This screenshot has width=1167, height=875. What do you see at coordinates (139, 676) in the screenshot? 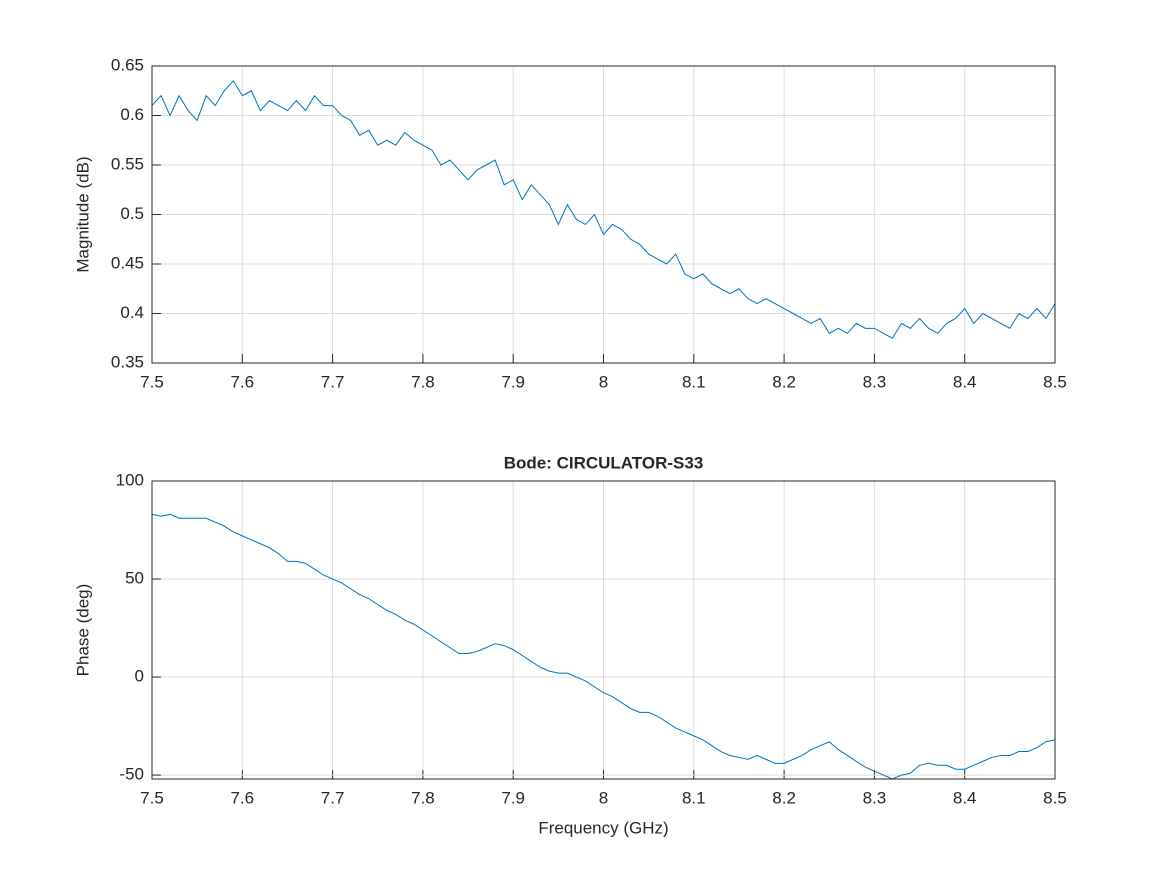
I see `y-tick-label: 0` at bounding box center [139, 676].